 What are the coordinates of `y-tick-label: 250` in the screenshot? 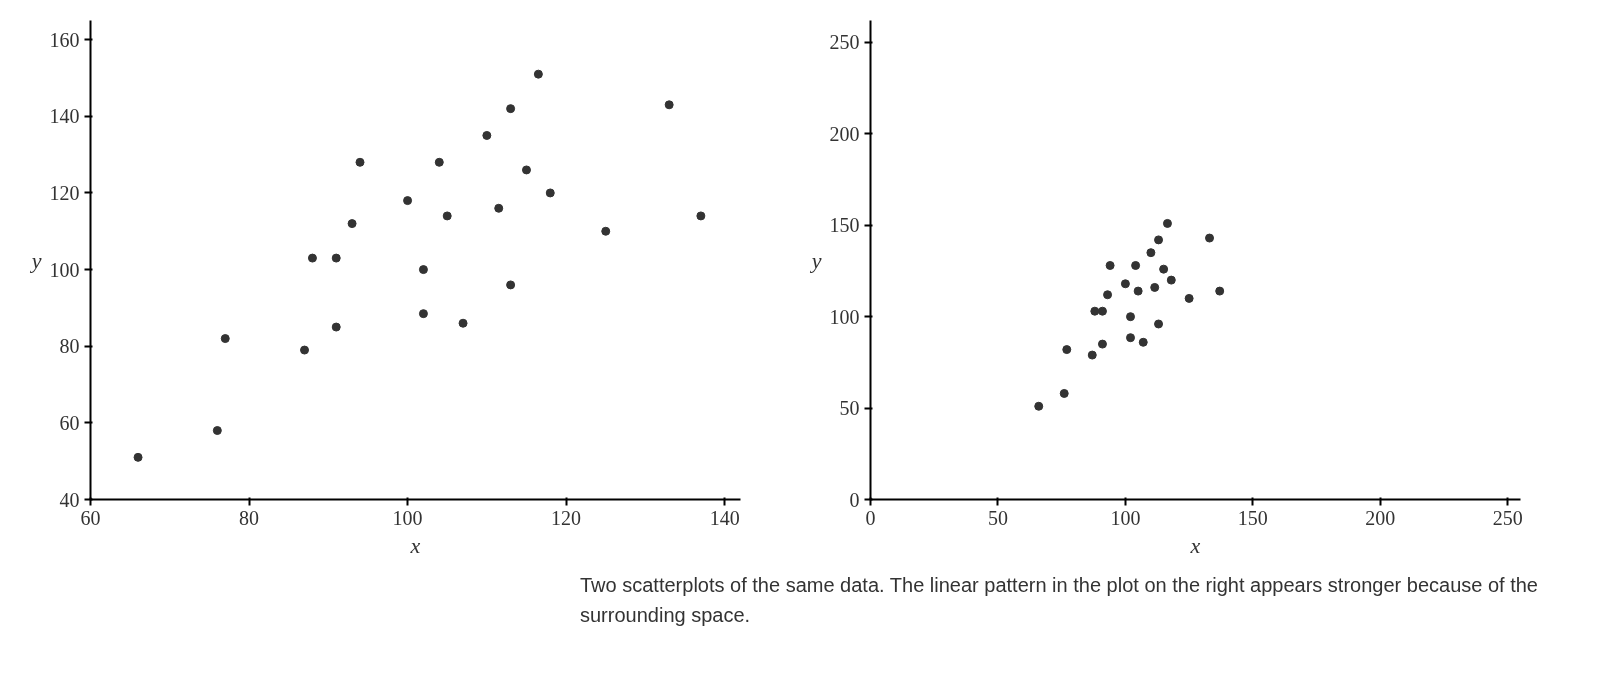 It's located at (844, 42).